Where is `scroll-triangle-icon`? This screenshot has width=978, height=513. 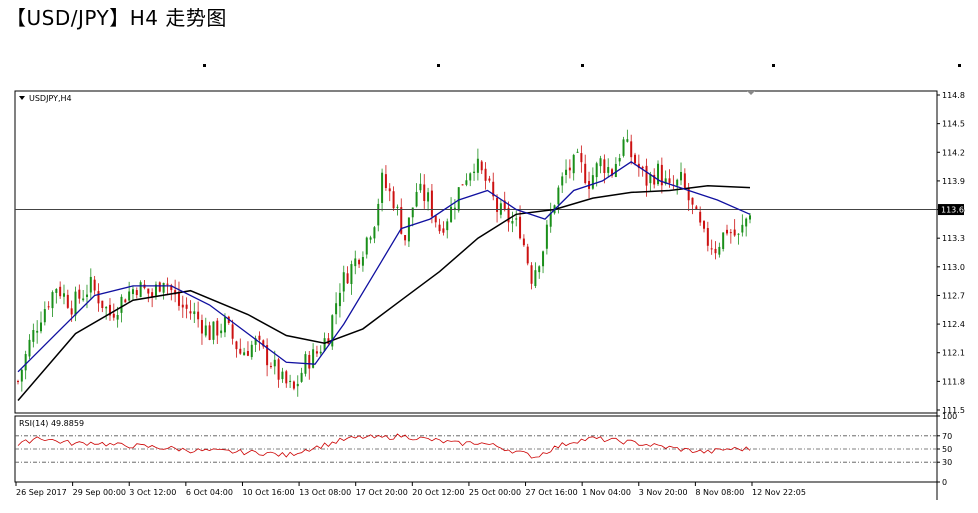 scroll-triangle-icon is located at coordinates (751, 93).